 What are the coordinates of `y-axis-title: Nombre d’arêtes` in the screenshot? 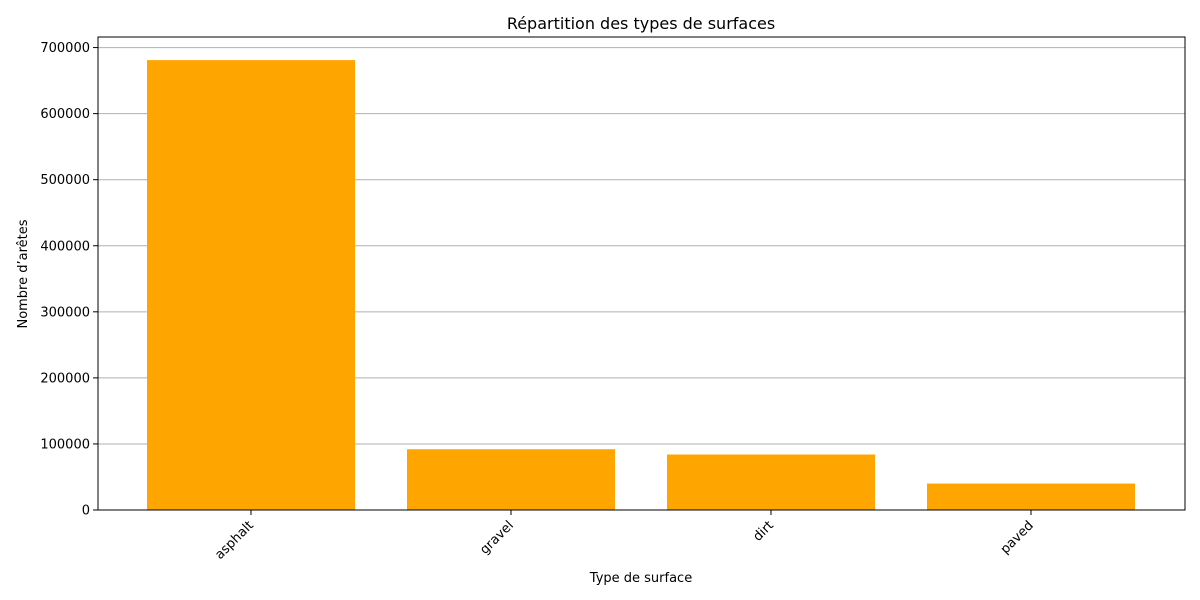 It's located at (23, 273).